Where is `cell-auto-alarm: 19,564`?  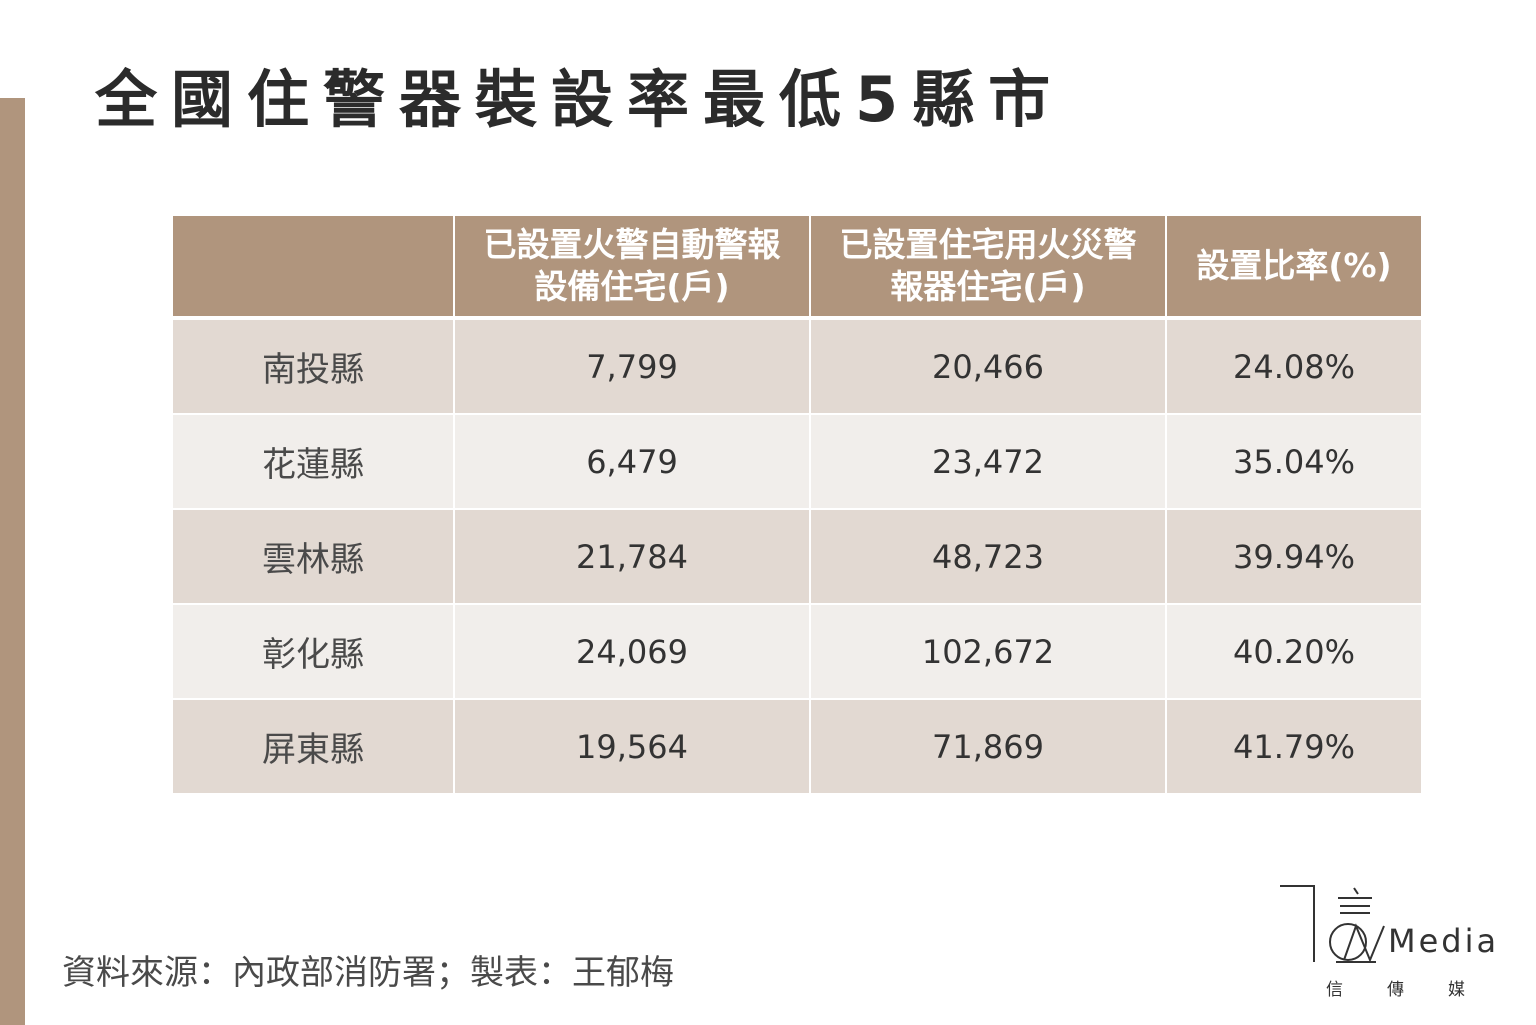
cell-auto-alarm: 19,564 is located at coordinates (632, 747).